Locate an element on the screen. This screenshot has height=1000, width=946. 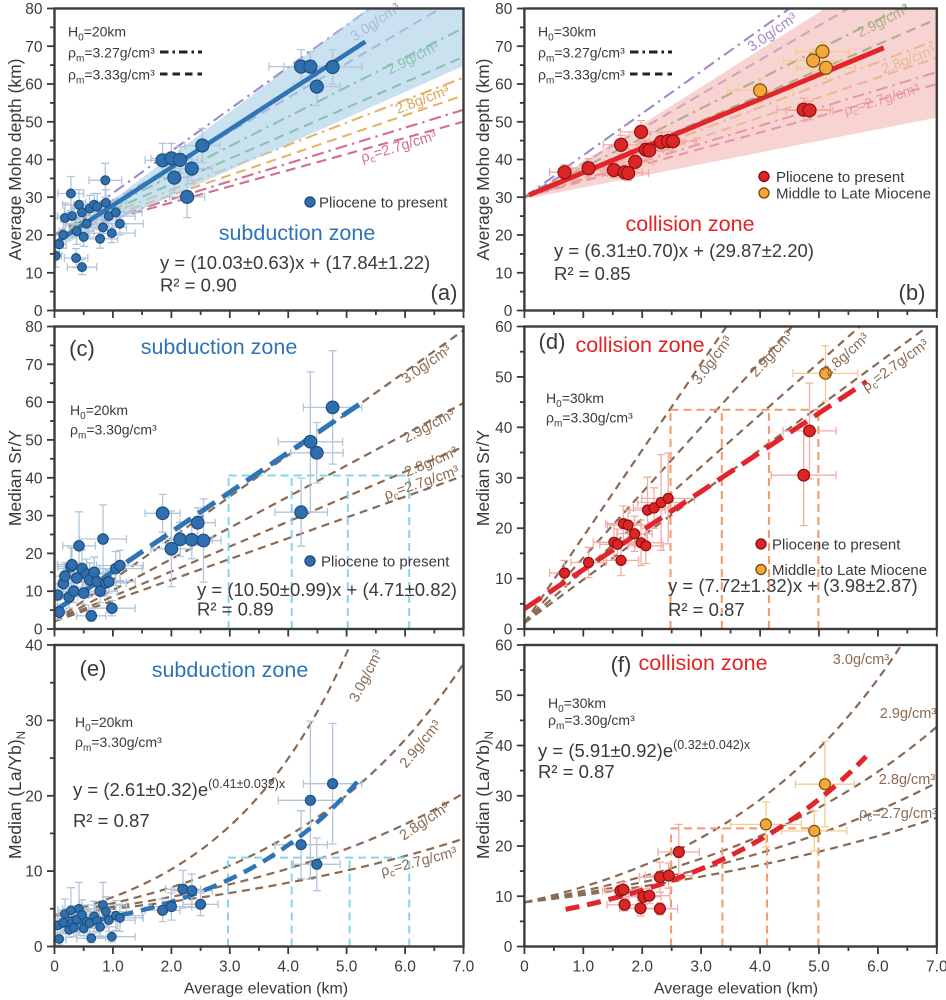
svg-text: 2.9g/cm³ is located at coordinates (908, 714).